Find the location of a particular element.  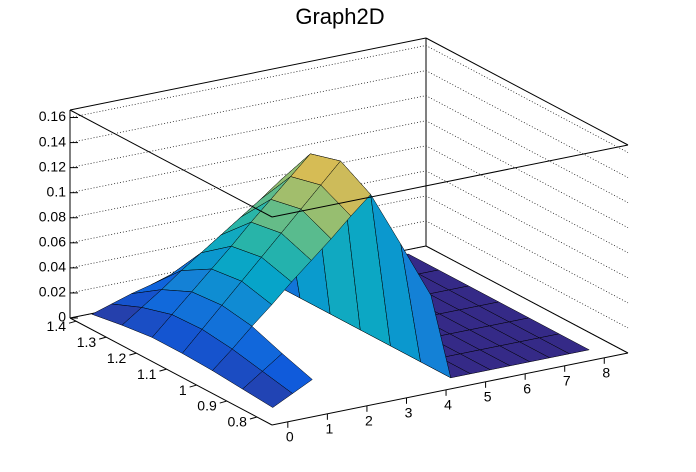

x-tick-label: 0 is located at coordinates (290, 437).